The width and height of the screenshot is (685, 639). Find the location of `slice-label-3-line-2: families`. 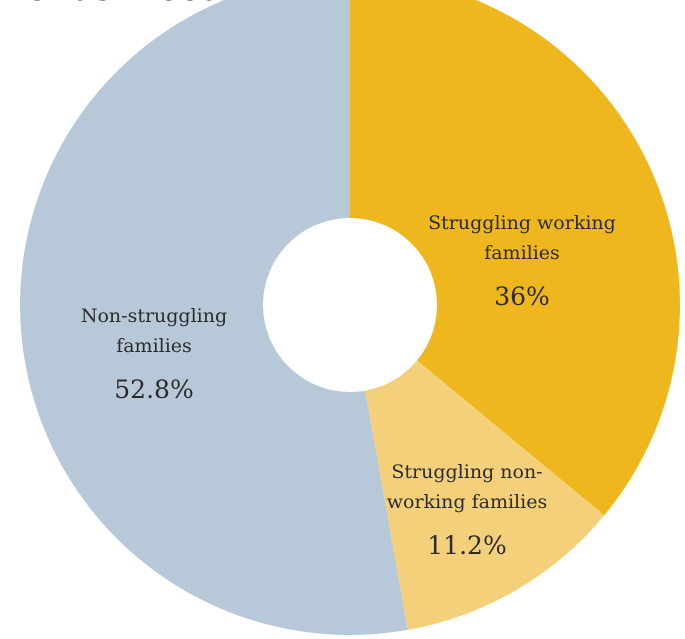

slice-label-3-line-2: families is located at coordinates (154, 346).